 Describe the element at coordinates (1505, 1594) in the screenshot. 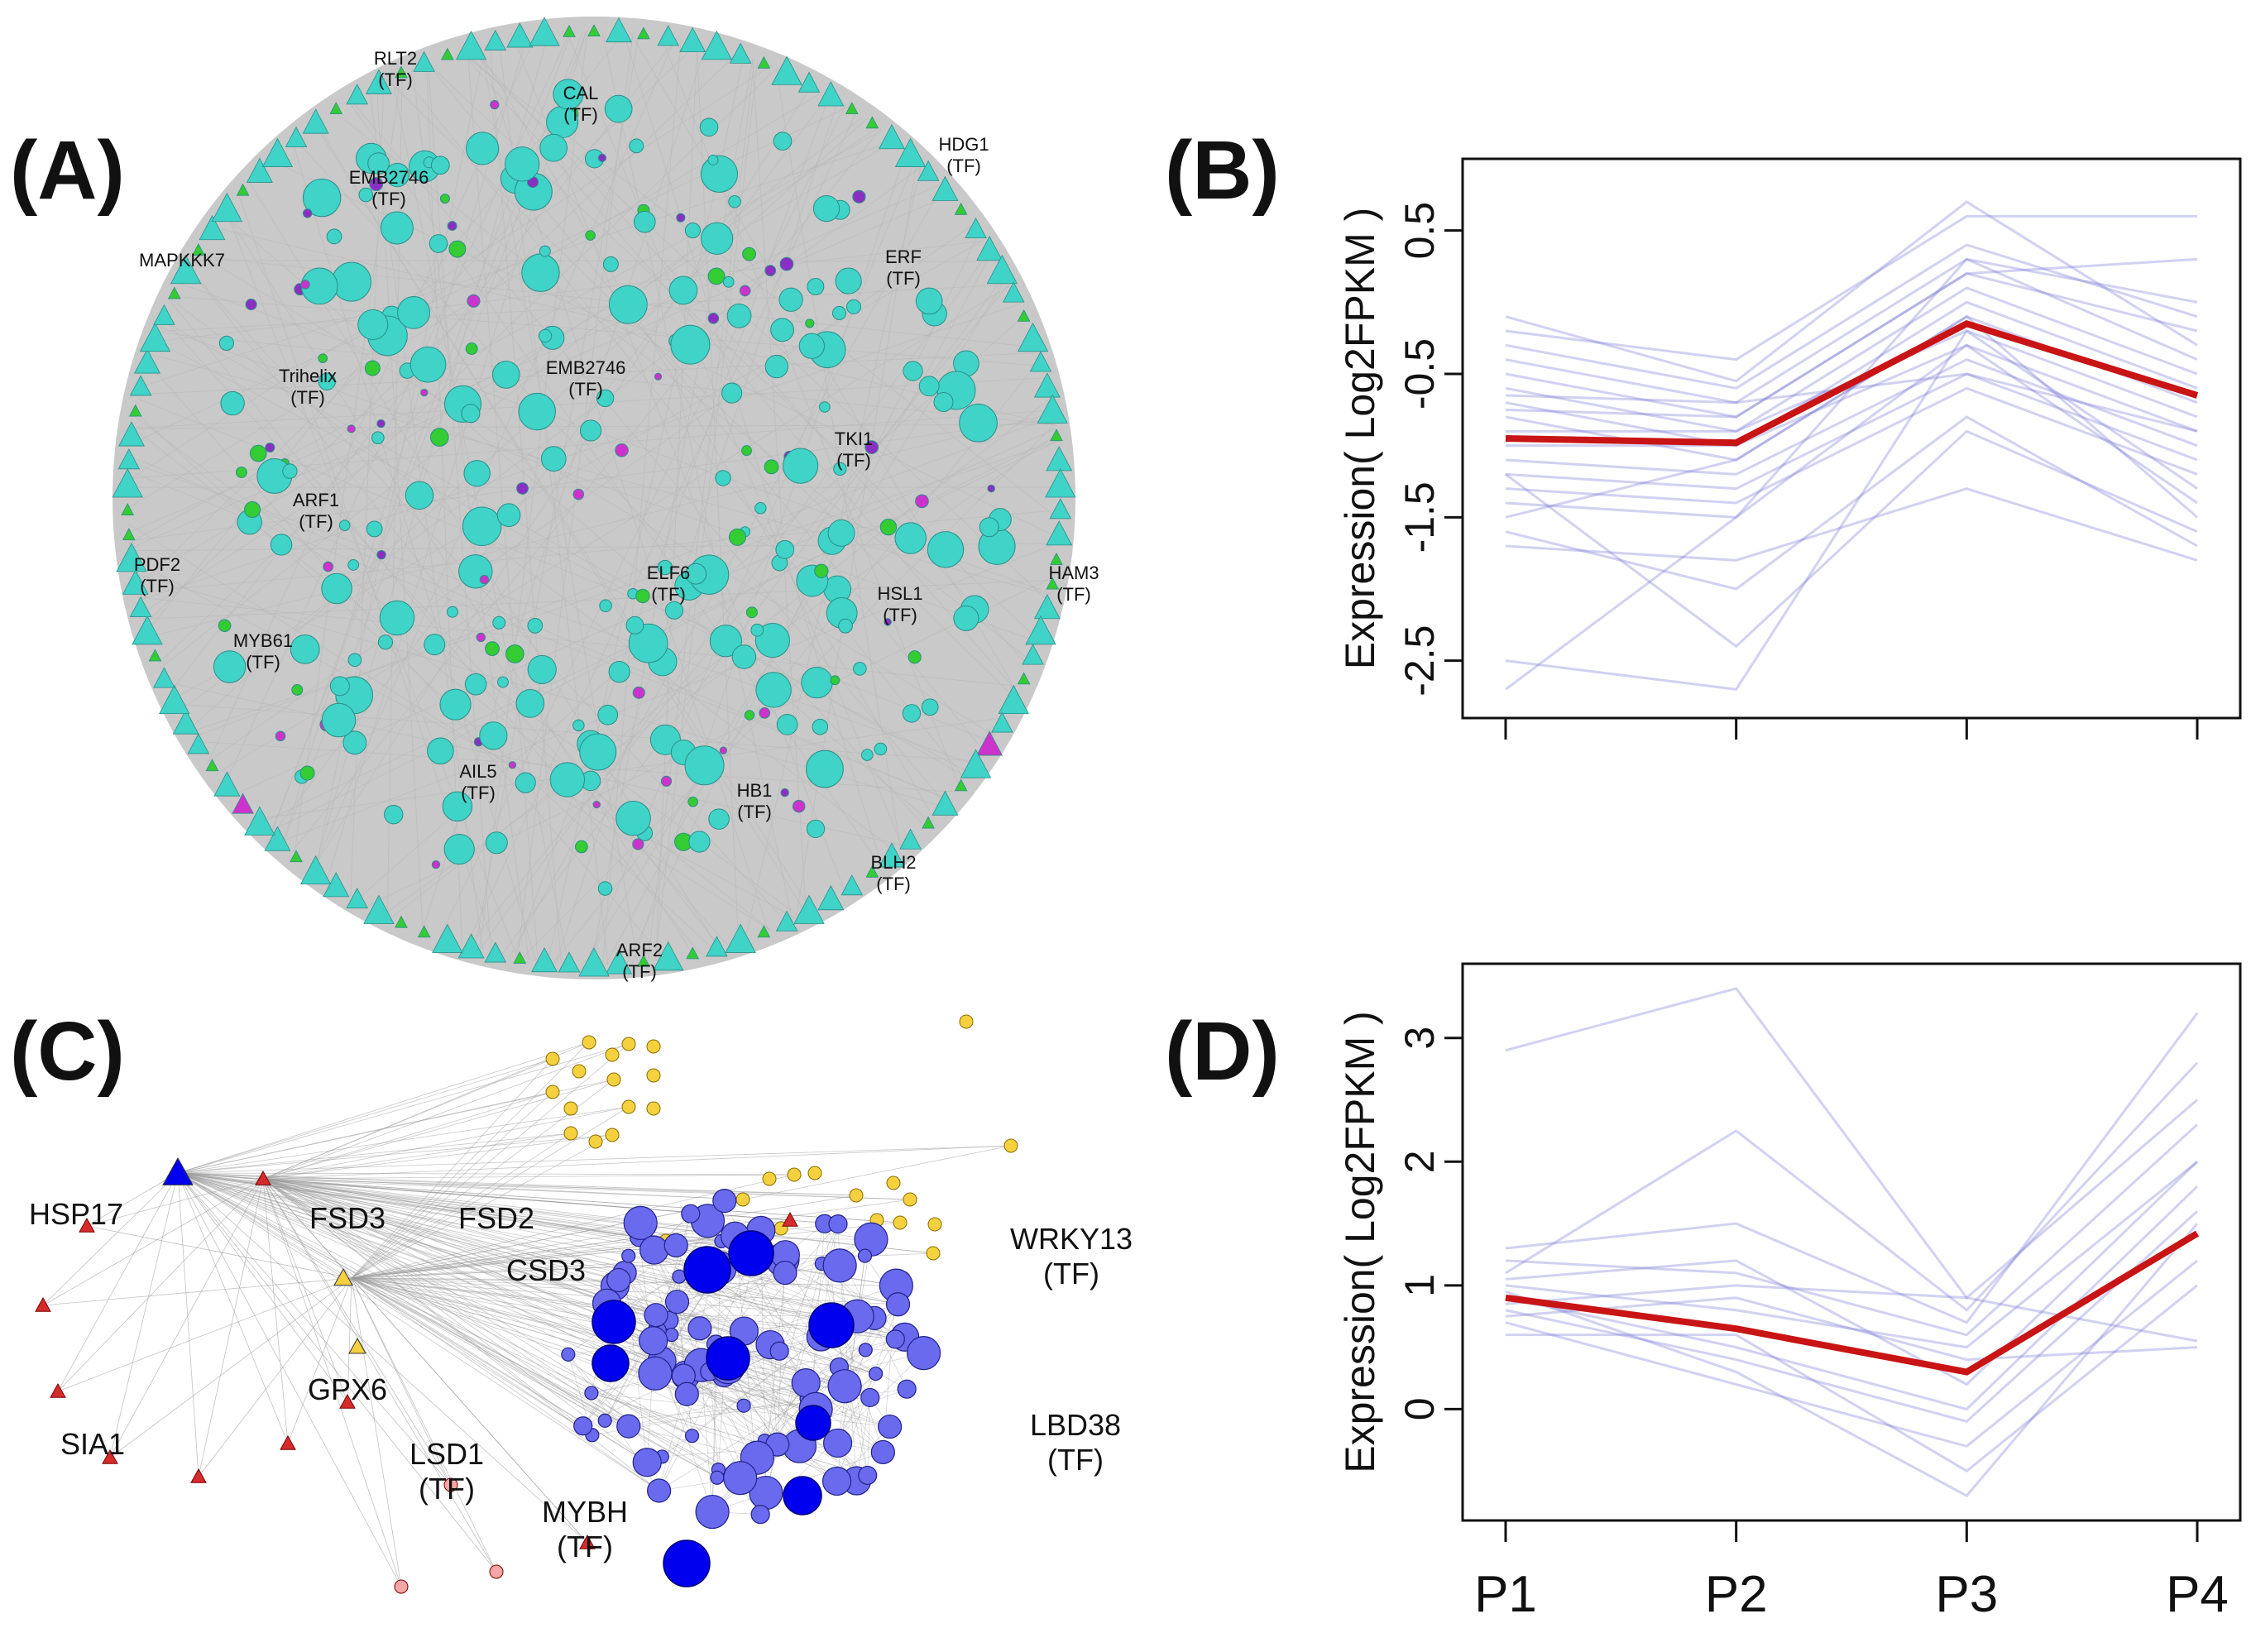

I see `x-tick-label: P1` at that location.